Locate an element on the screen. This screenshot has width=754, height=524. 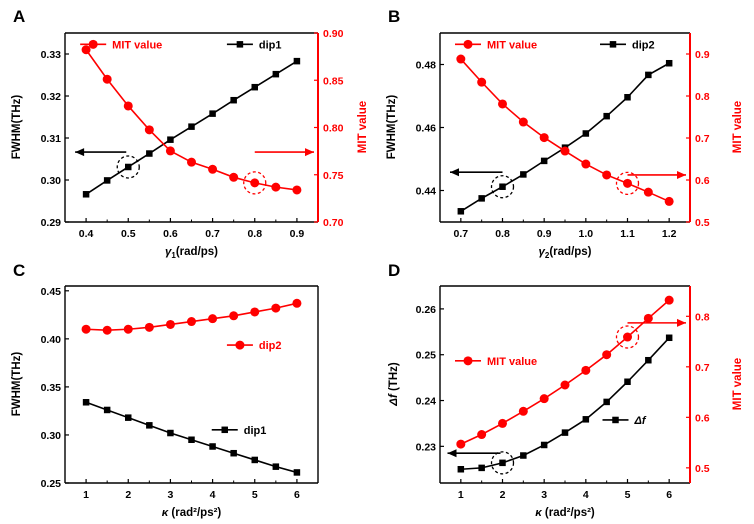
y-left-axis-label: Δf (THz) is located at coordinates (394, 384).